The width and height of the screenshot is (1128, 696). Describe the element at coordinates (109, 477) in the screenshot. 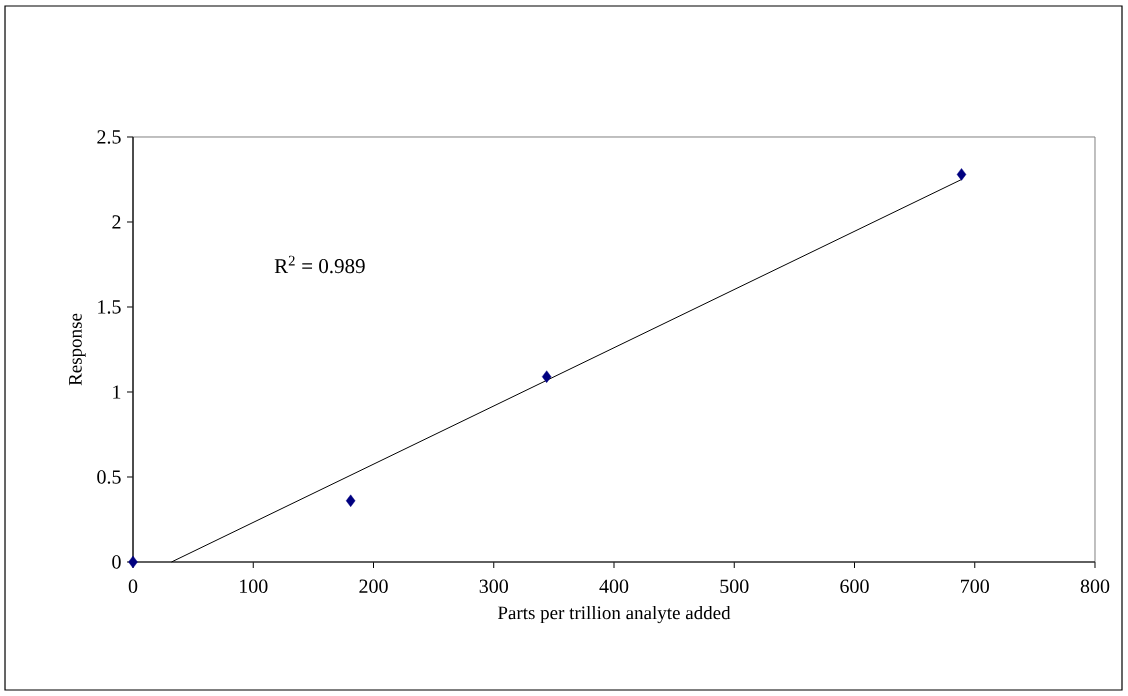

I see `y-tick-label: 0.5` at that location.